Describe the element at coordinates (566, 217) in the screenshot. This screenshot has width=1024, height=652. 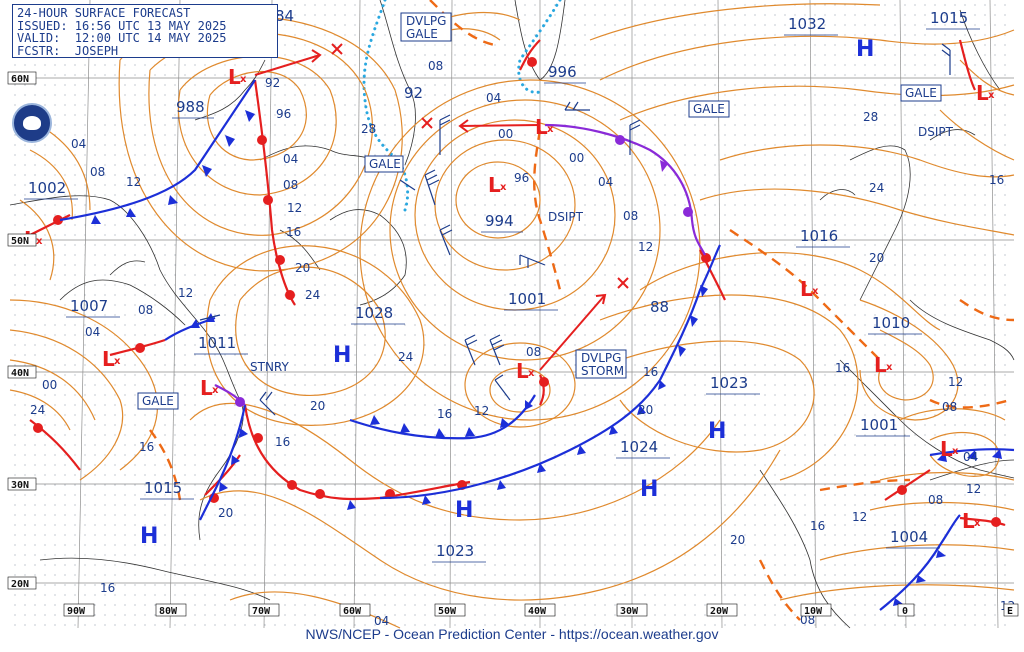
I see `label-dsipt-1: DSIPT` at that location.